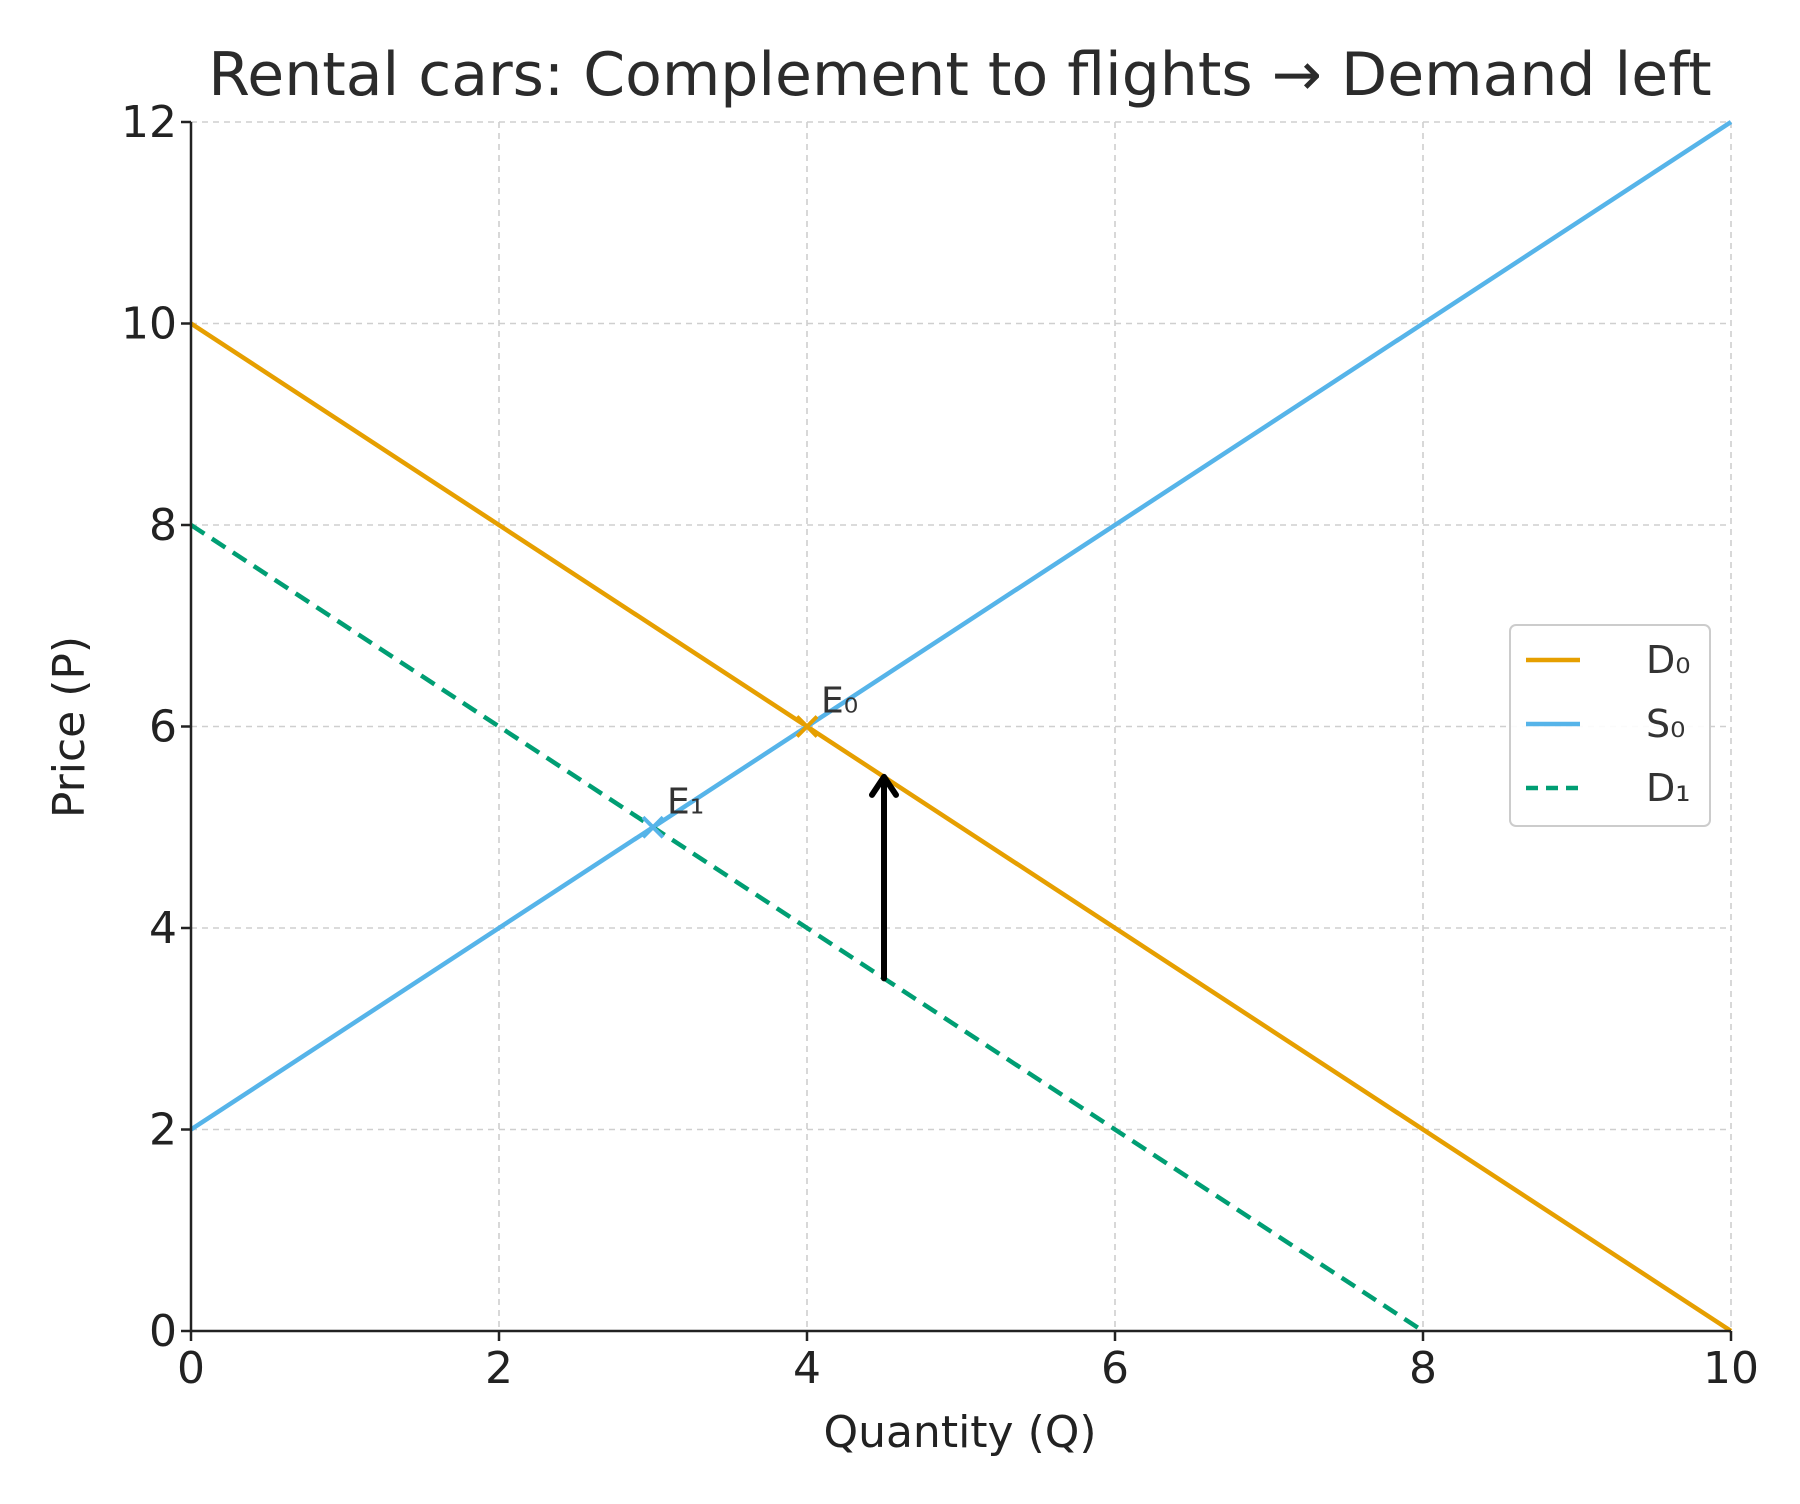 This screenshot has width=1800, height=1504. Describe the element at coordinates (69, 727) in the screenshot. I see `y-axis-label: Price (P)` at that location.